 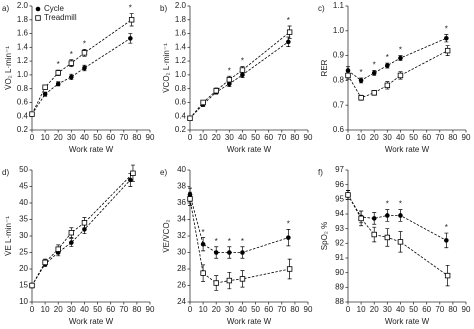 What do you see at coordinates (23, 285) in the screenshot?
I see `y-tick-label: 15` at bounding box center [23, 285].